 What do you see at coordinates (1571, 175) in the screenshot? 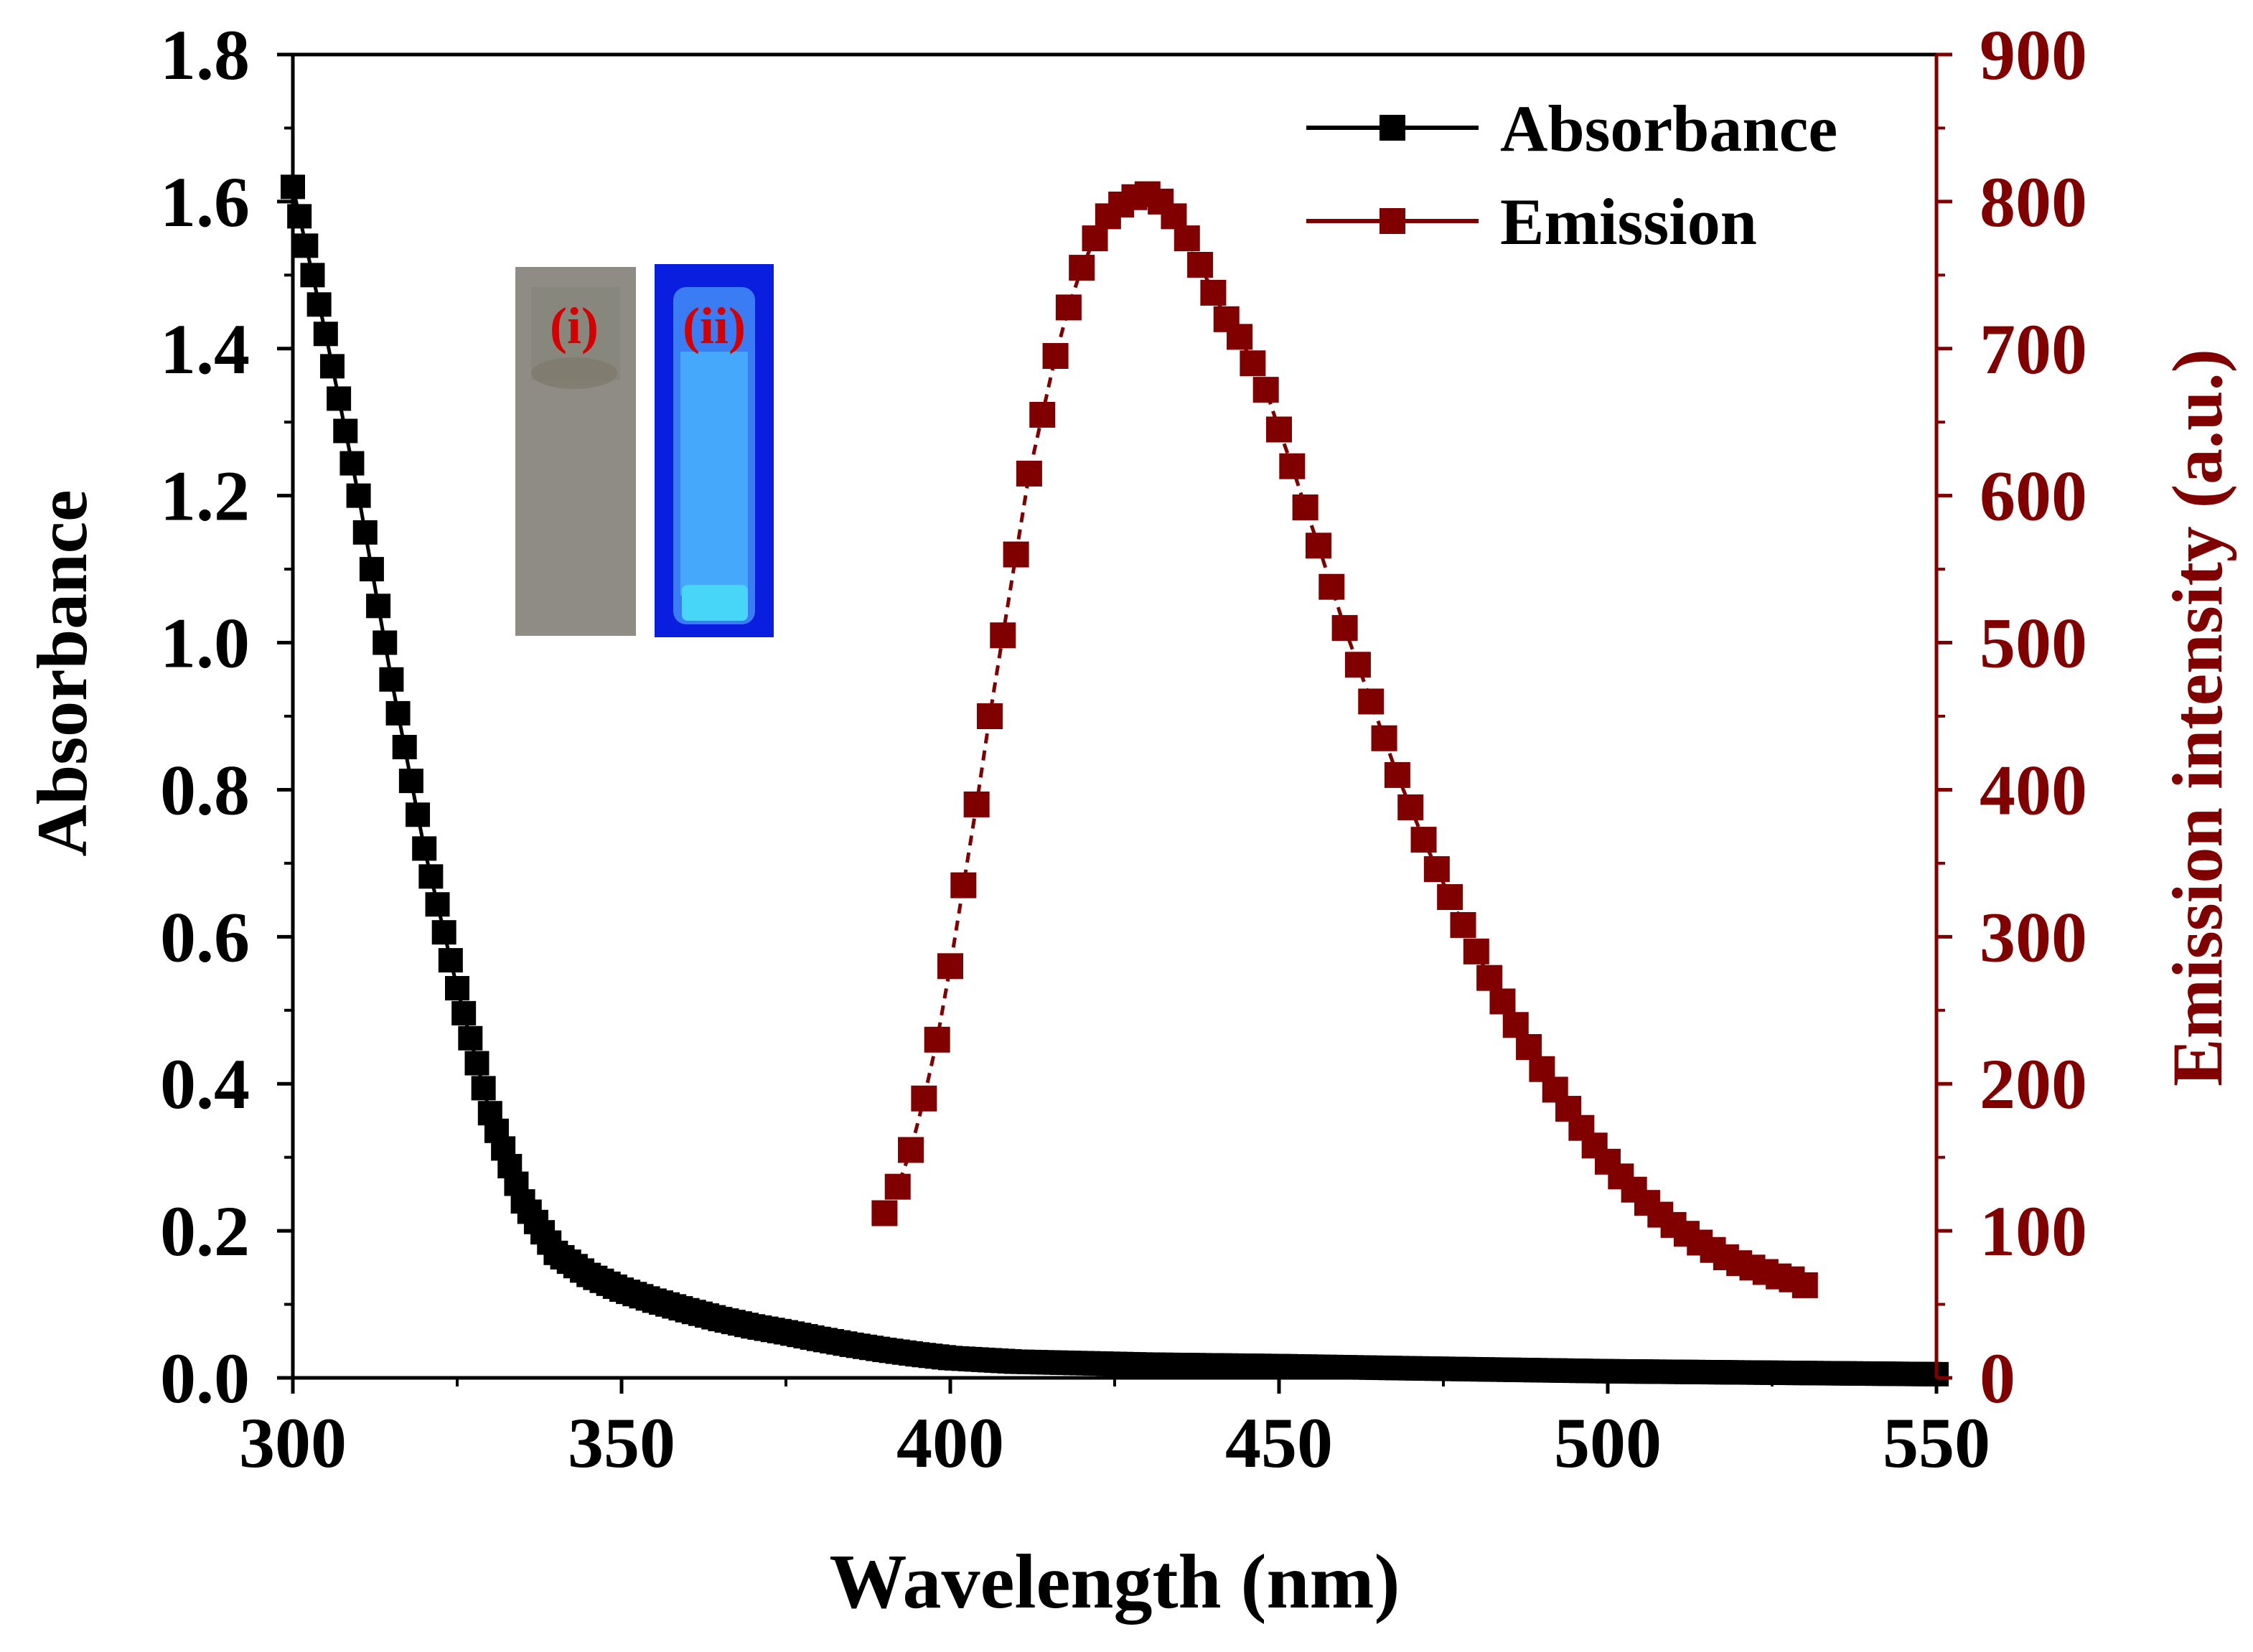
I see `legend: Absorbance Emission` at bounding box center [1571, 175].